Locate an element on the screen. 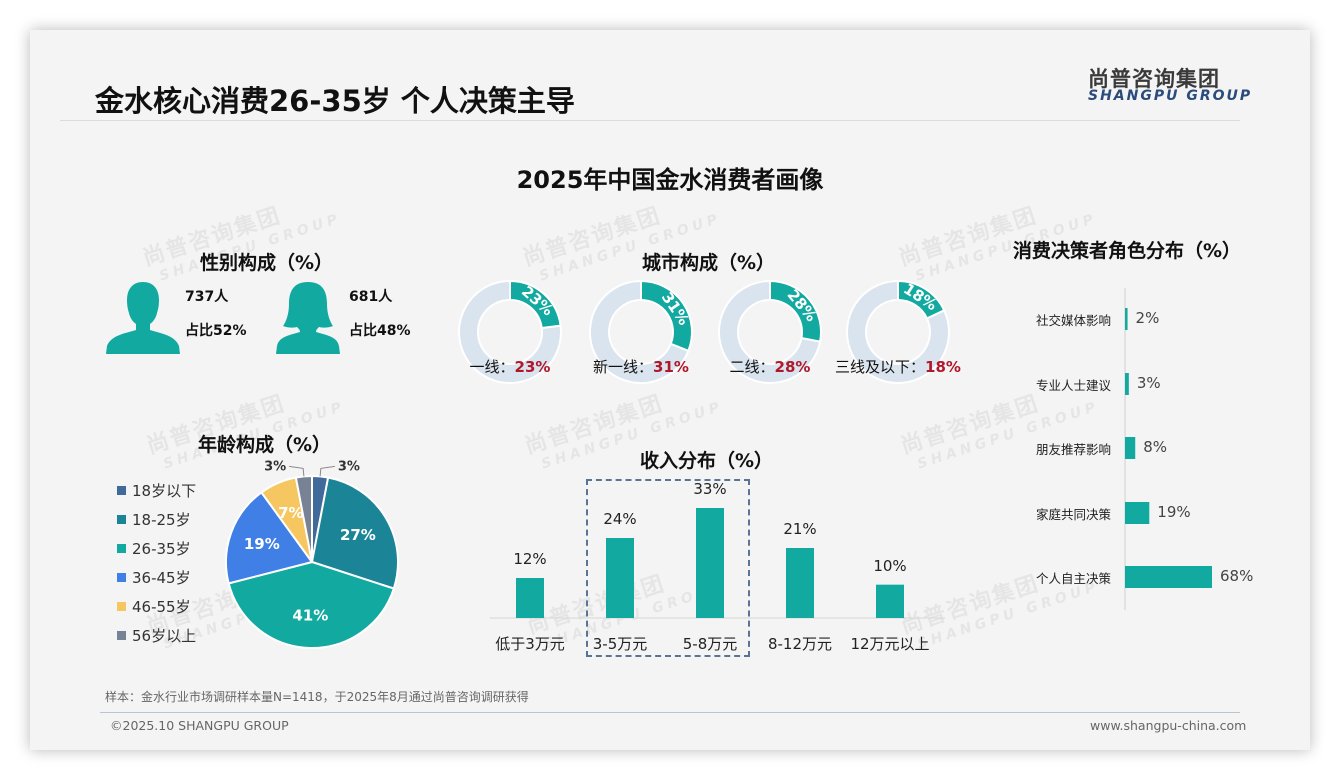 Image resolution: width=1340 pixels, height=780 pixels. bar-8-12万元 is located at coordinates (800, 583).